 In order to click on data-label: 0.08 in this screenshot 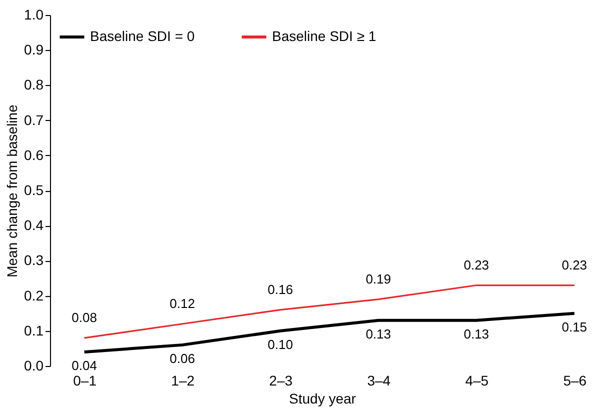, I will do `click(84, 317)`.